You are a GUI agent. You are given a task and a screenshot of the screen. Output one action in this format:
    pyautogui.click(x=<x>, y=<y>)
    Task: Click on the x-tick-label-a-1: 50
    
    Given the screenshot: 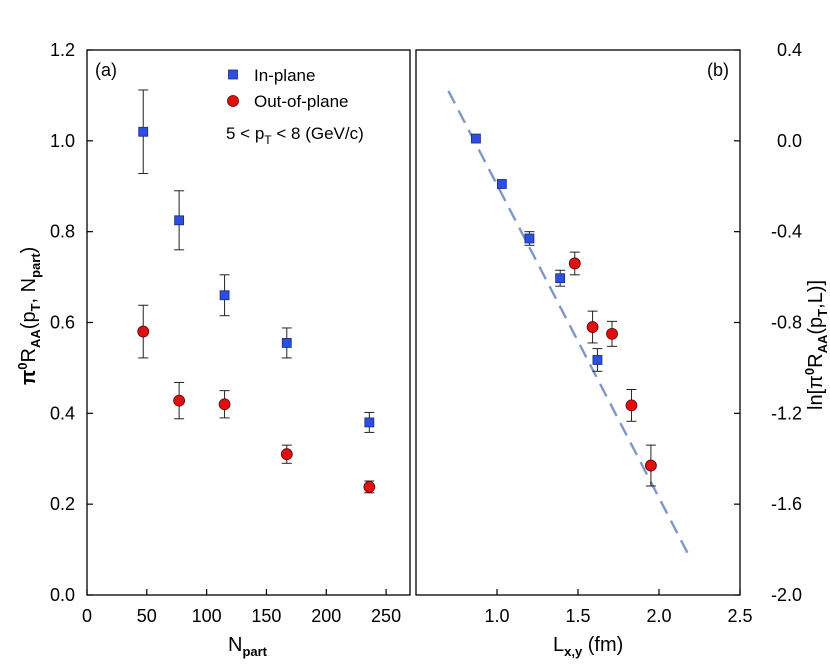 What is the action you would take?
    pyautogui.click(x=147, y=616)
    